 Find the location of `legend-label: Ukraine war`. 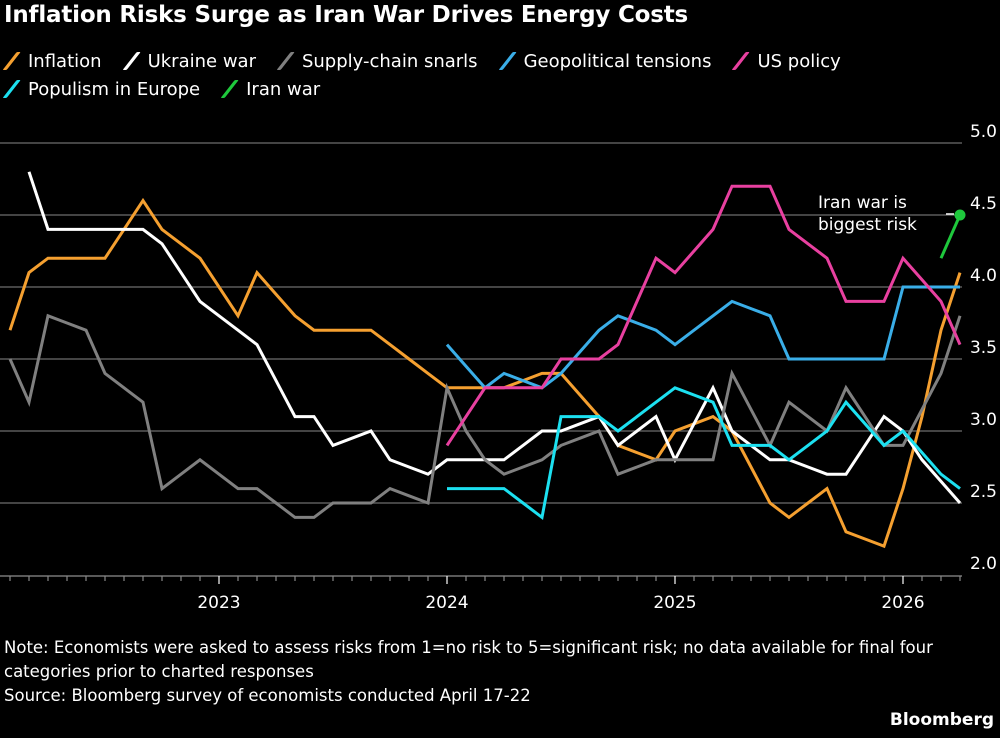

legend-label: Ukraine war is located at coordinates (201, 61).